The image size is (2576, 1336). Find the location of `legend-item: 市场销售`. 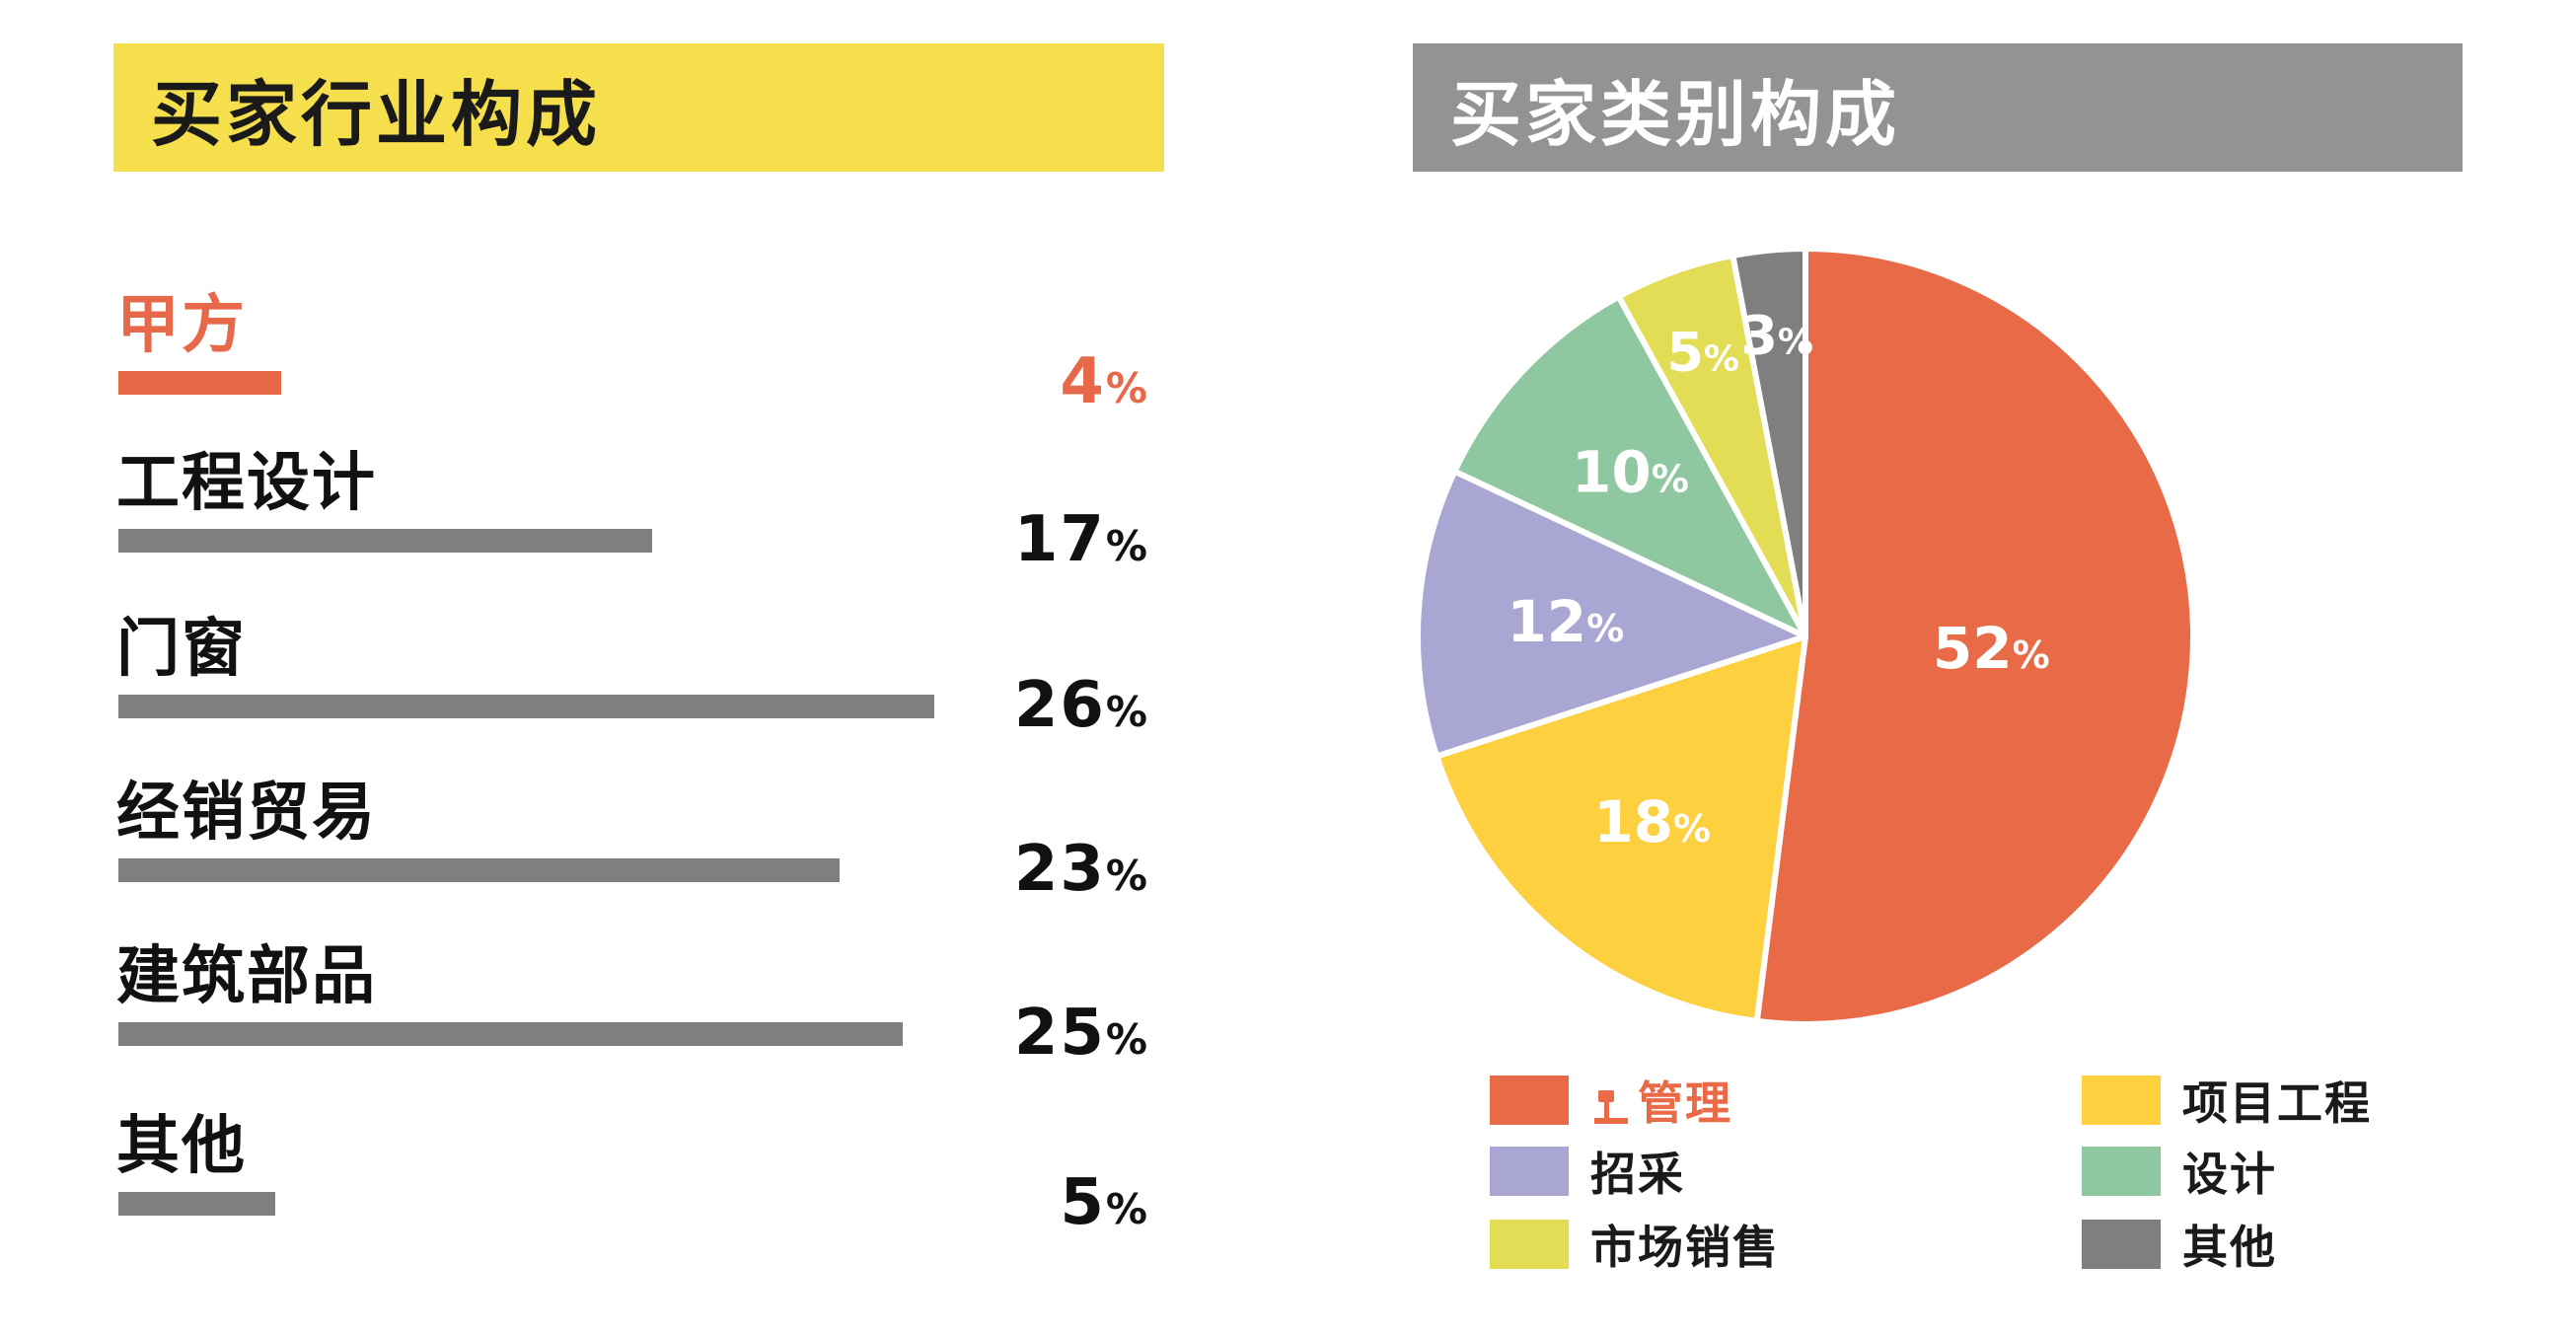

legend-item: 市场销售 is located at coordinates (1635, 1247).